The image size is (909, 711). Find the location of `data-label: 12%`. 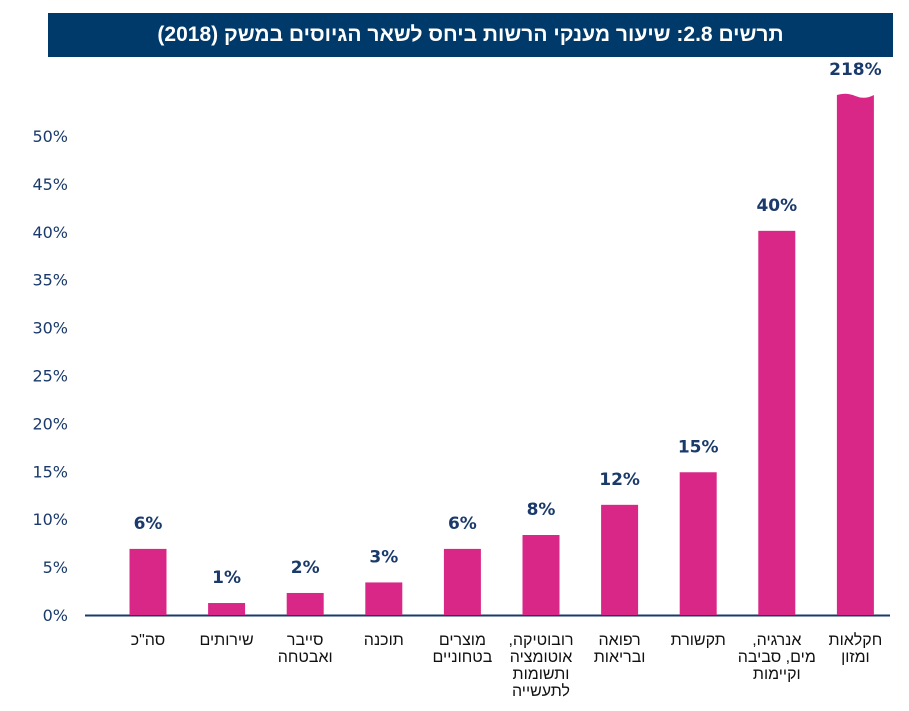

data-label: 12% is located at coordinates (619, 480).